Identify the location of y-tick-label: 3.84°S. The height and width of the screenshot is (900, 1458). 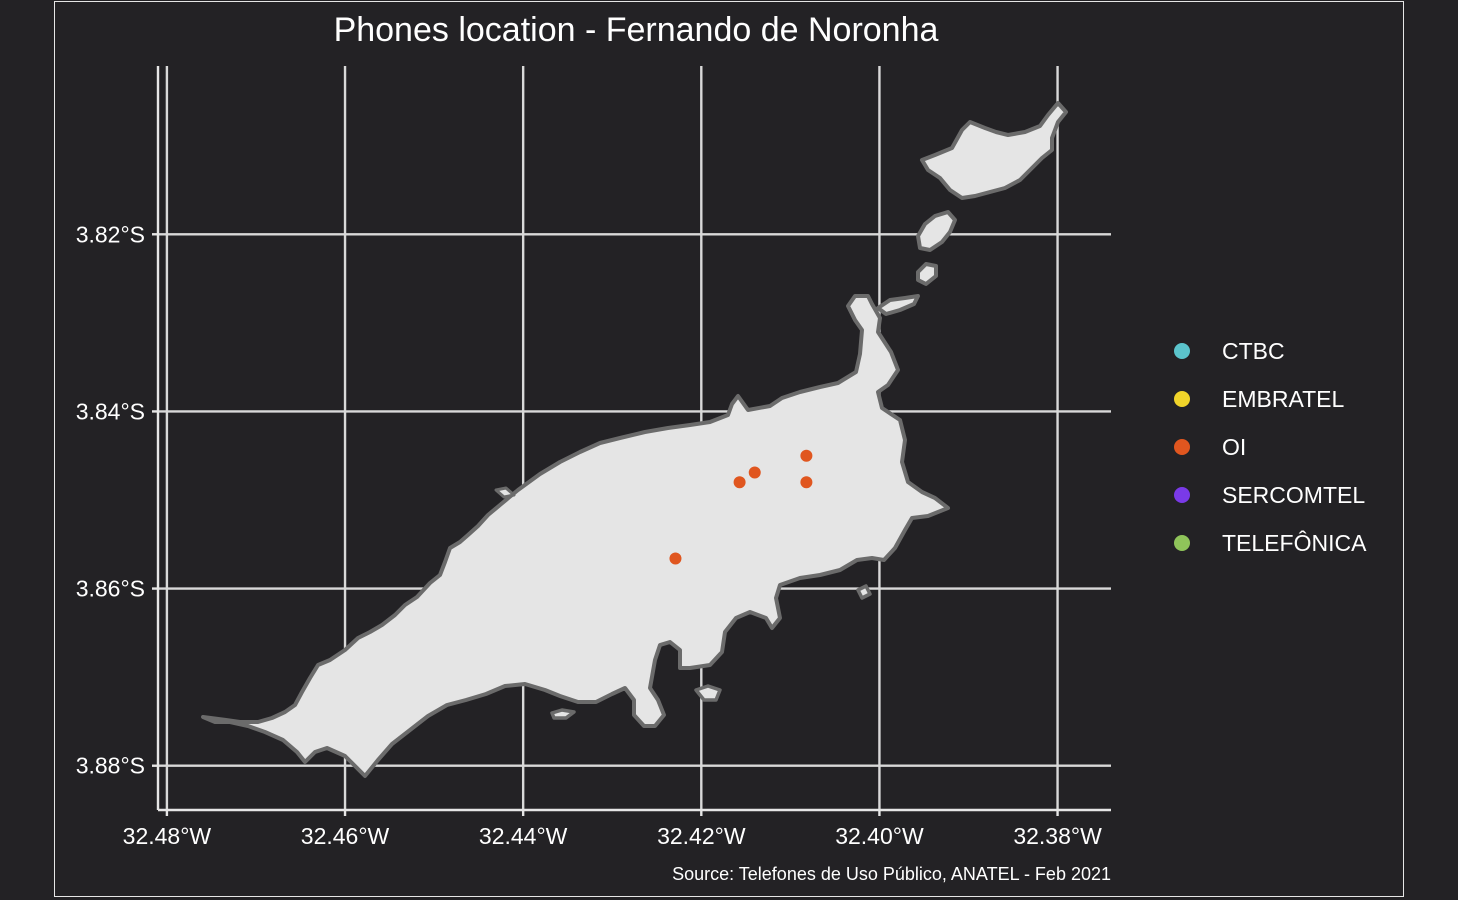
(110, 411).